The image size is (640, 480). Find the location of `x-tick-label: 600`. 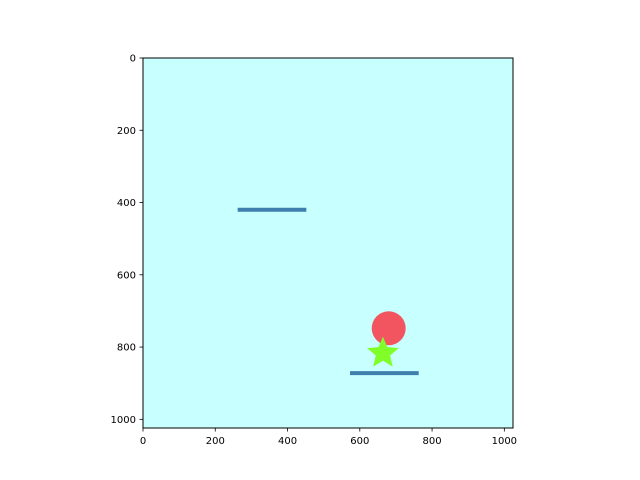

x-tick-label: 600 is located at coordinates (359, 441).